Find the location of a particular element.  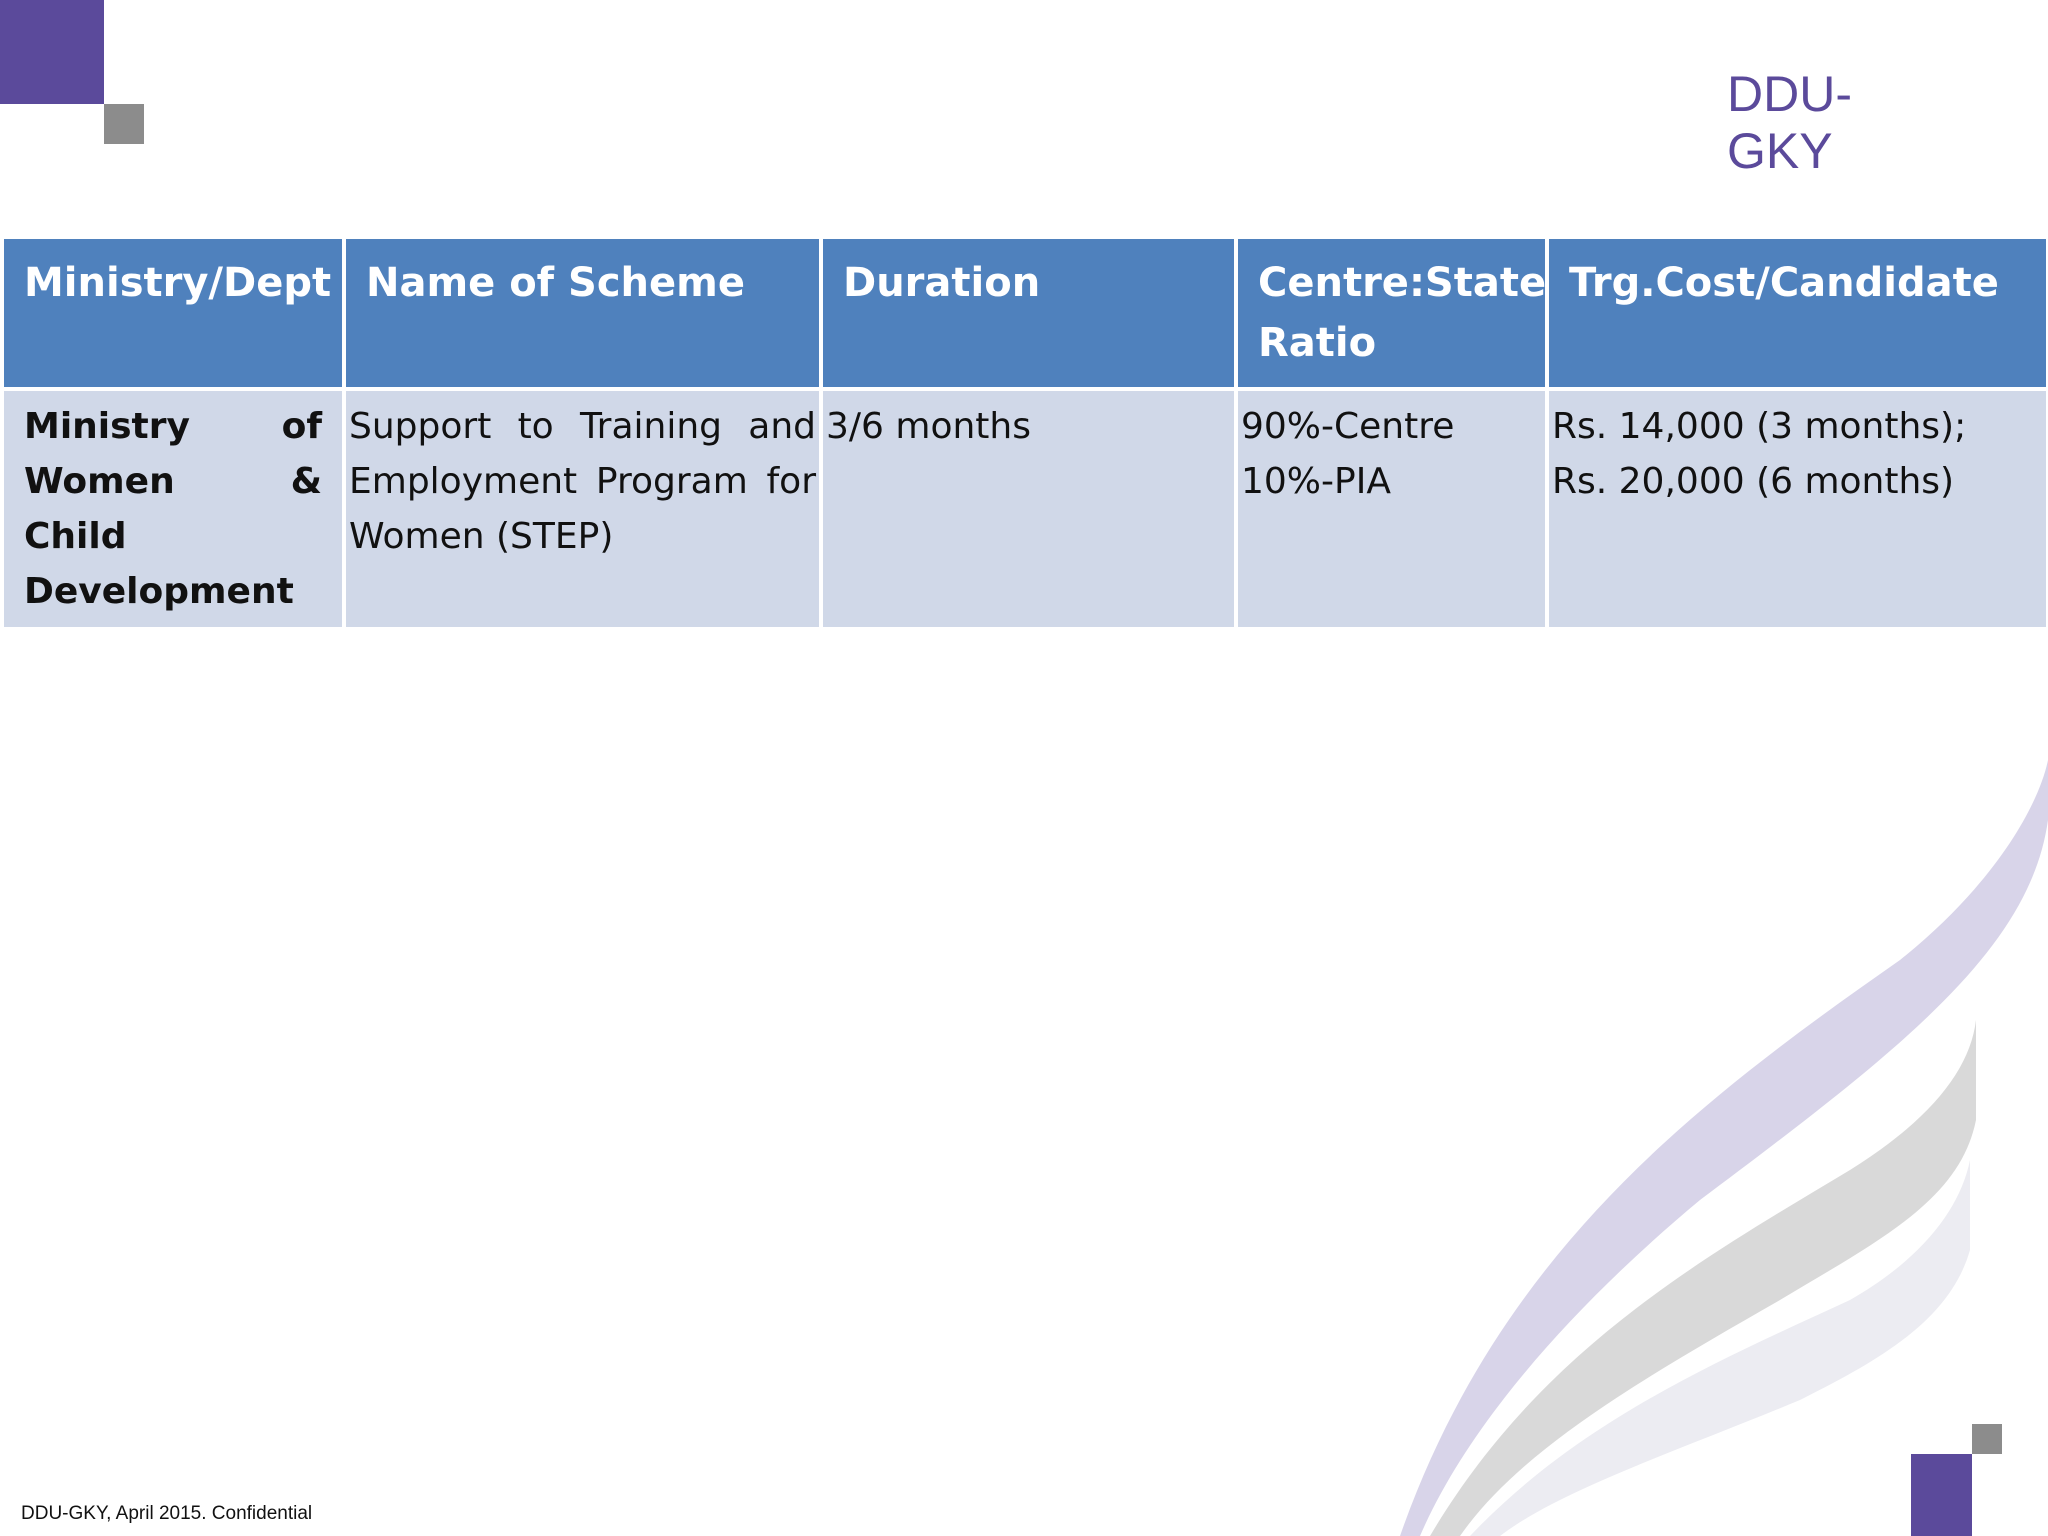

column-header: Trg.Cost/Candidate is located at coordinates (1796, 313).